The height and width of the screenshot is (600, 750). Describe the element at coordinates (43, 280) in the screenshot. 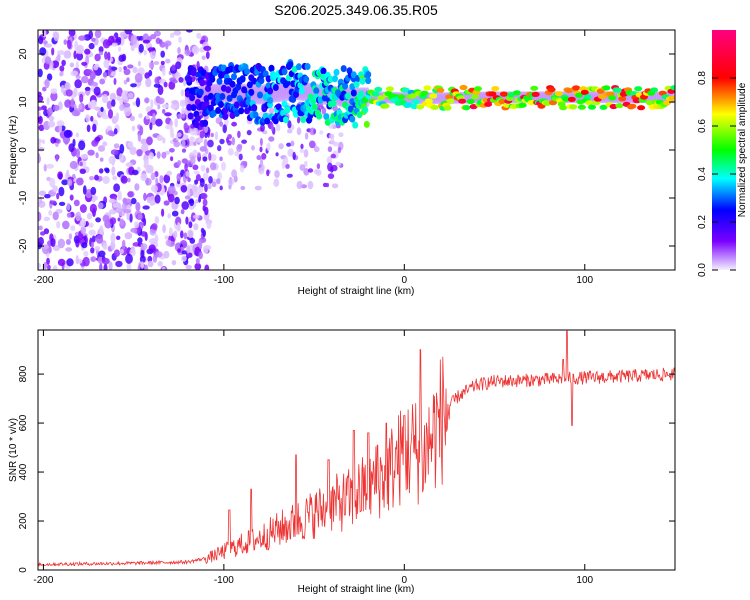

I see `spectrogram-x-tick-label: -200` at that location.